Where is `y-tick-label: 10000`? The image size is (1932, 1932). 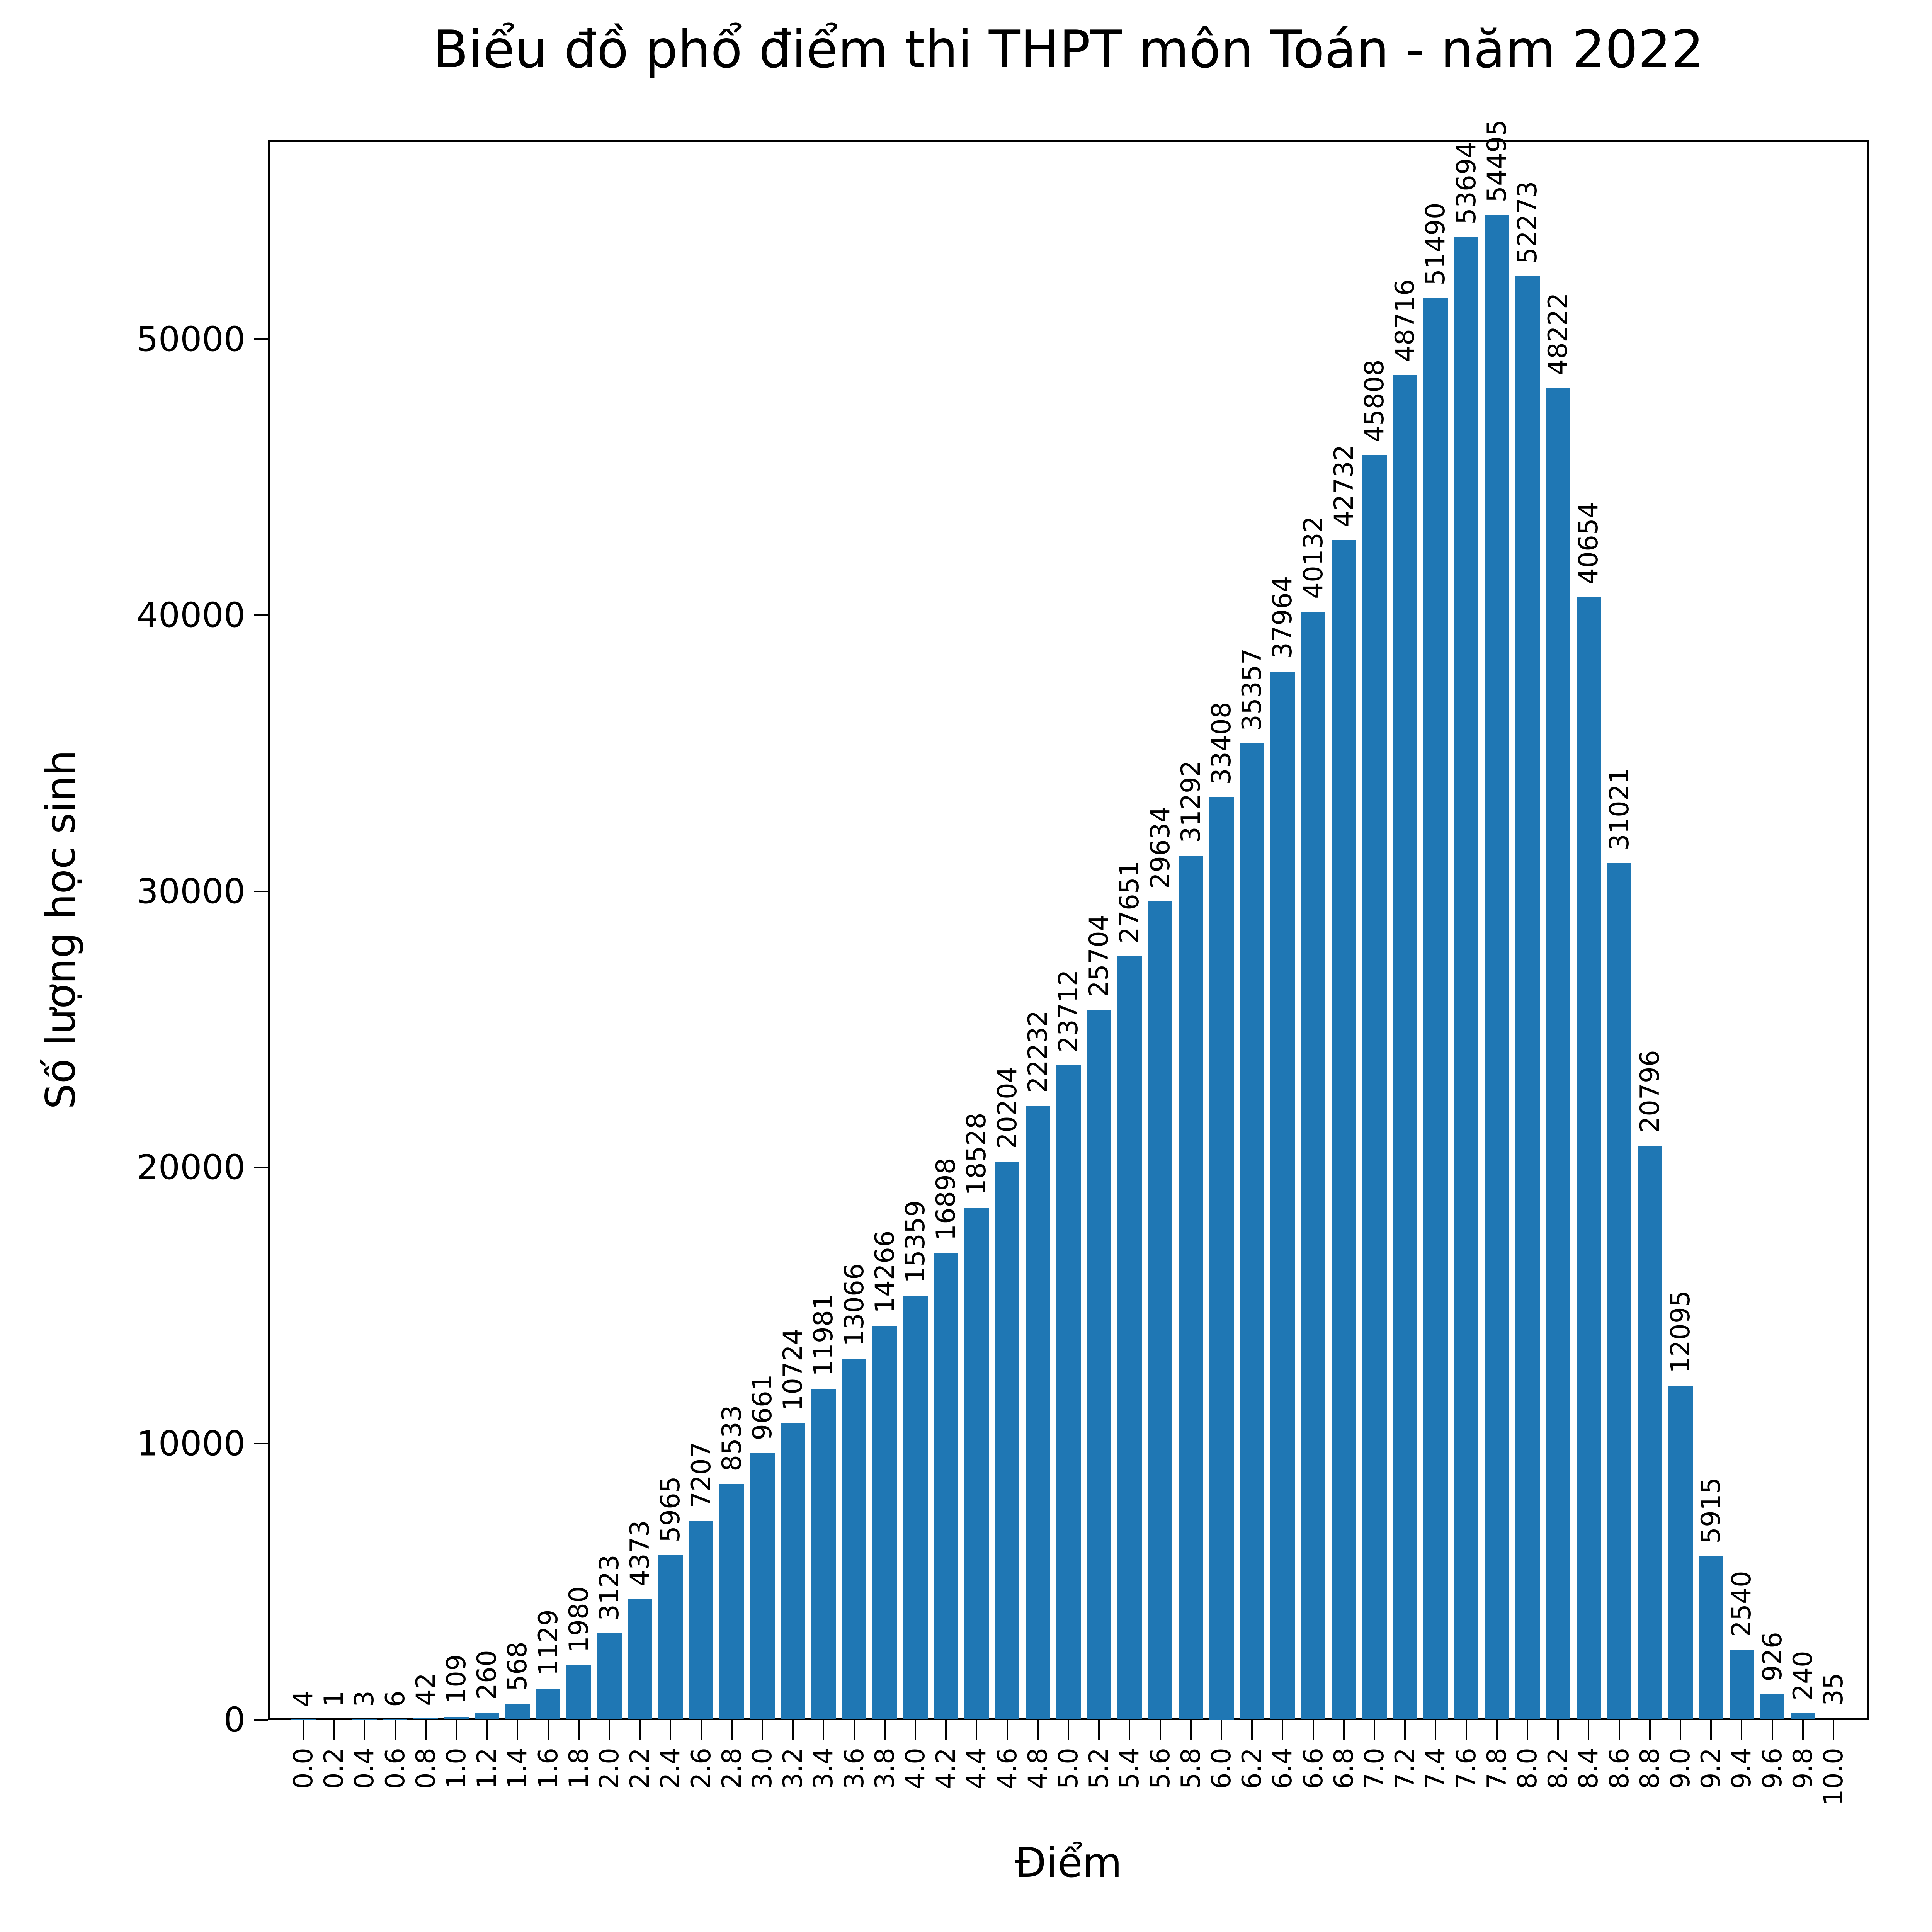
y-tick-label: 10000 is located at coordinates (191, 1444).